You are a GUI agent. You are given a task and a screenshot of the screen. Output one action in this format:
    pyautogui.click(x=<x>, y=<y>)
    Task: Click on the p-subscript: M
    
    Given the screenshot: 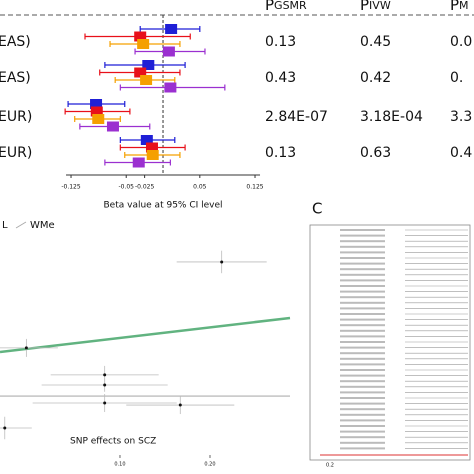 What is the action you would take?
    pyautogui.click(x=464, y=6)
    